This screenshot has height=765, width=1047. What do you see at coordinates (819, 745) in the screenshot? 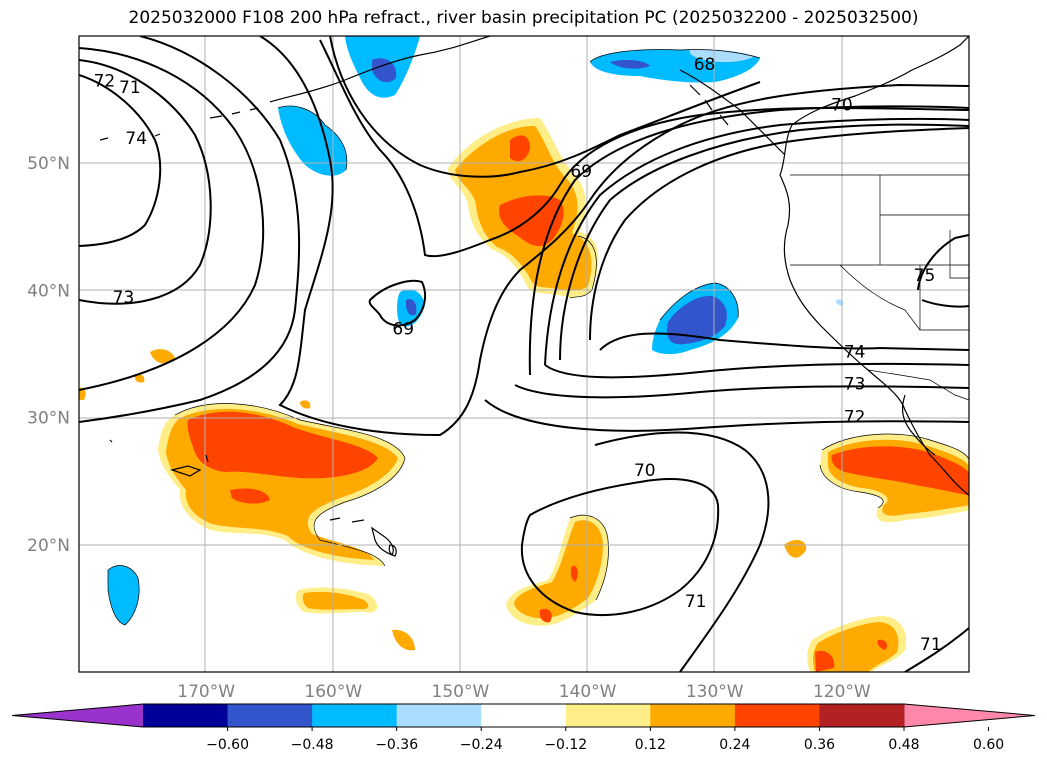
I see `colorbar-tick-label: 0.36` at bounding box center [819, 745].